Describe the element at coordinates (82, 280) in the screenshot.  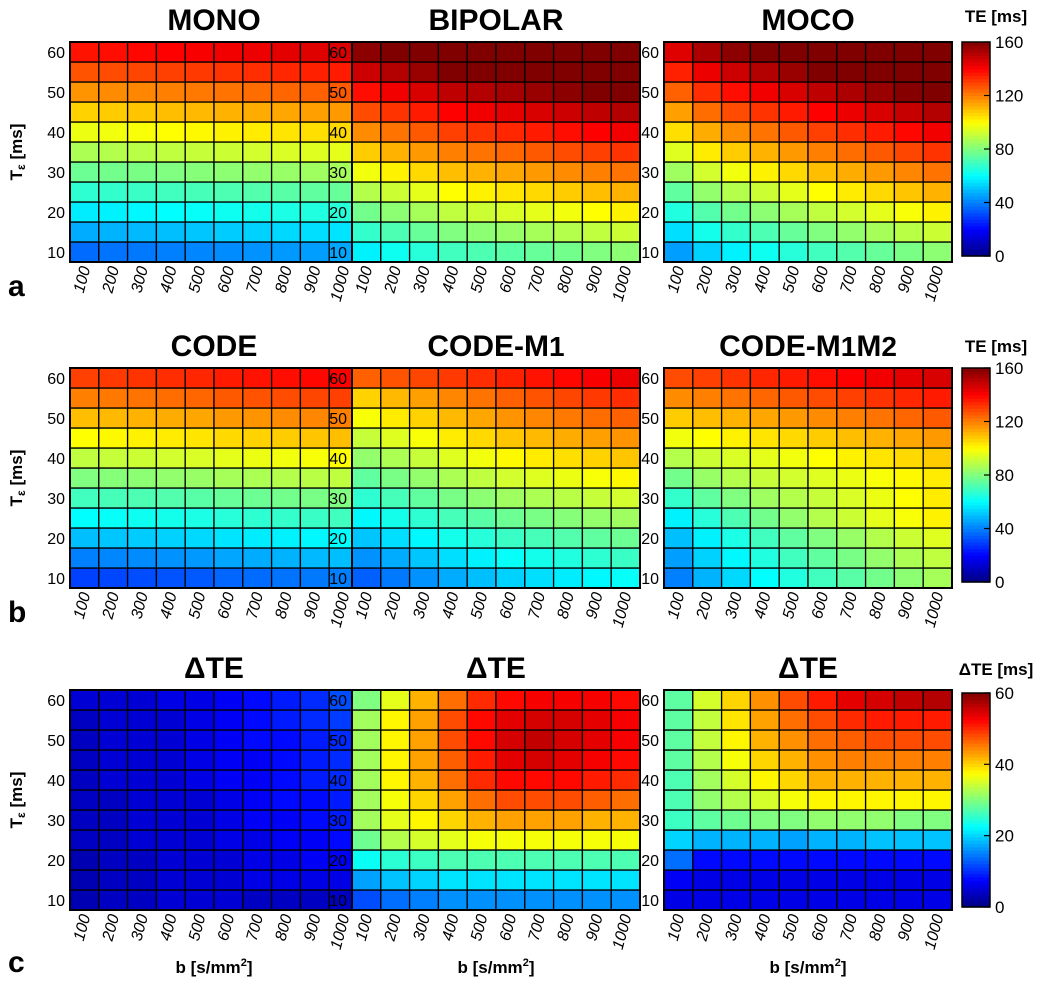
I see `x-tick-label: 100` at that location.